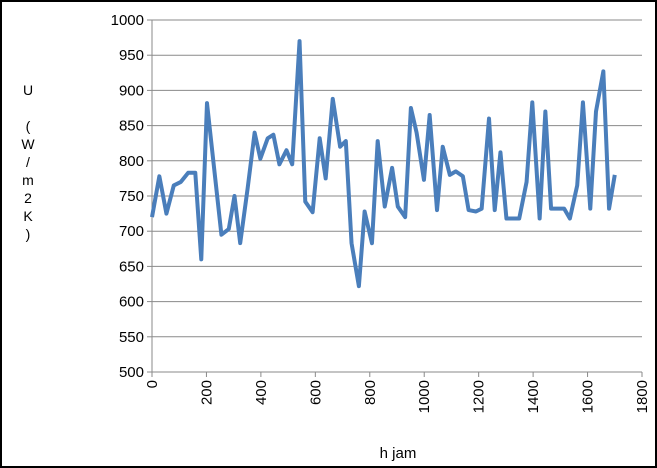 The height and width of the screenshot is (468, 657). I want to click on x-tick-label: 1400, so click(533, 396).